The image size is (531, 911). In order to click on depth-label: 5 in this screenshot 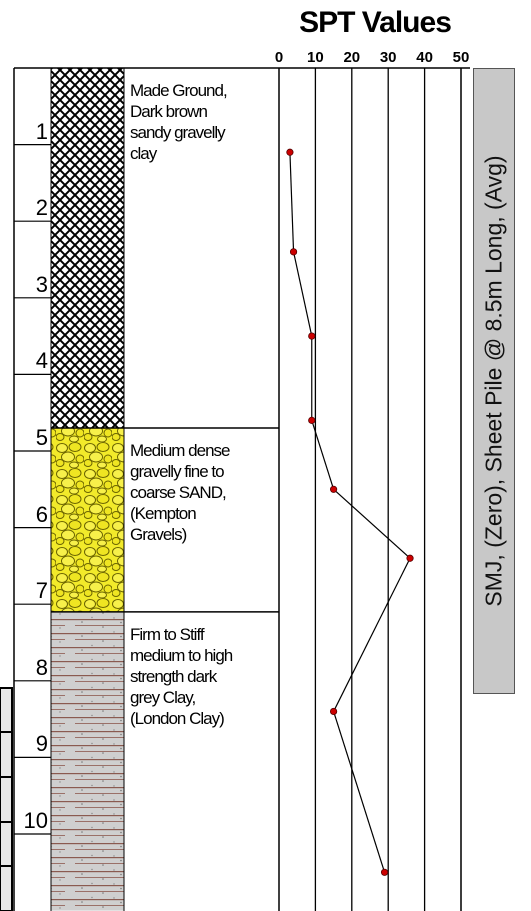, I will do `click(41, 437)`.